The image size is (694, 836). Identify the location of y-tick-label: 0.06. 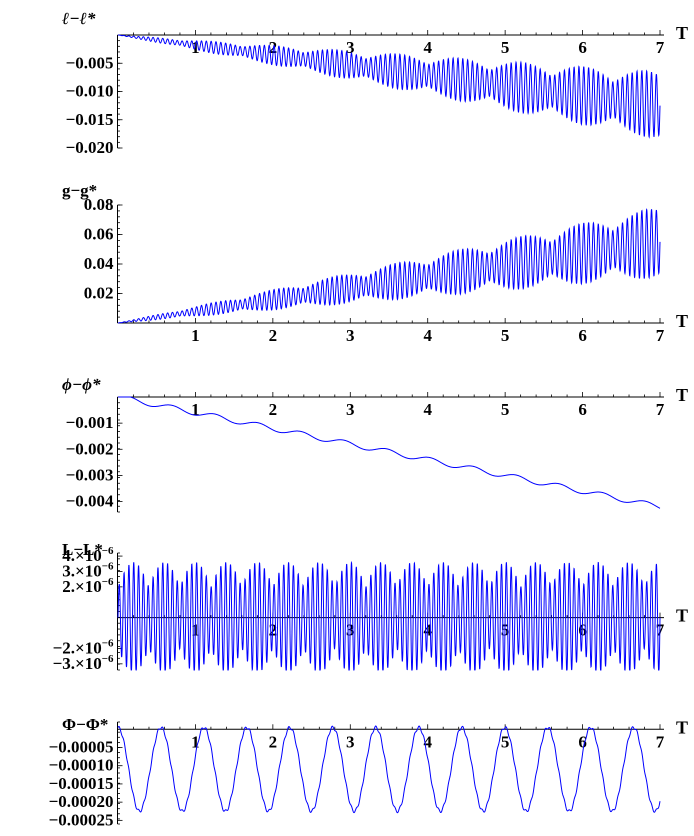
(99, 234).